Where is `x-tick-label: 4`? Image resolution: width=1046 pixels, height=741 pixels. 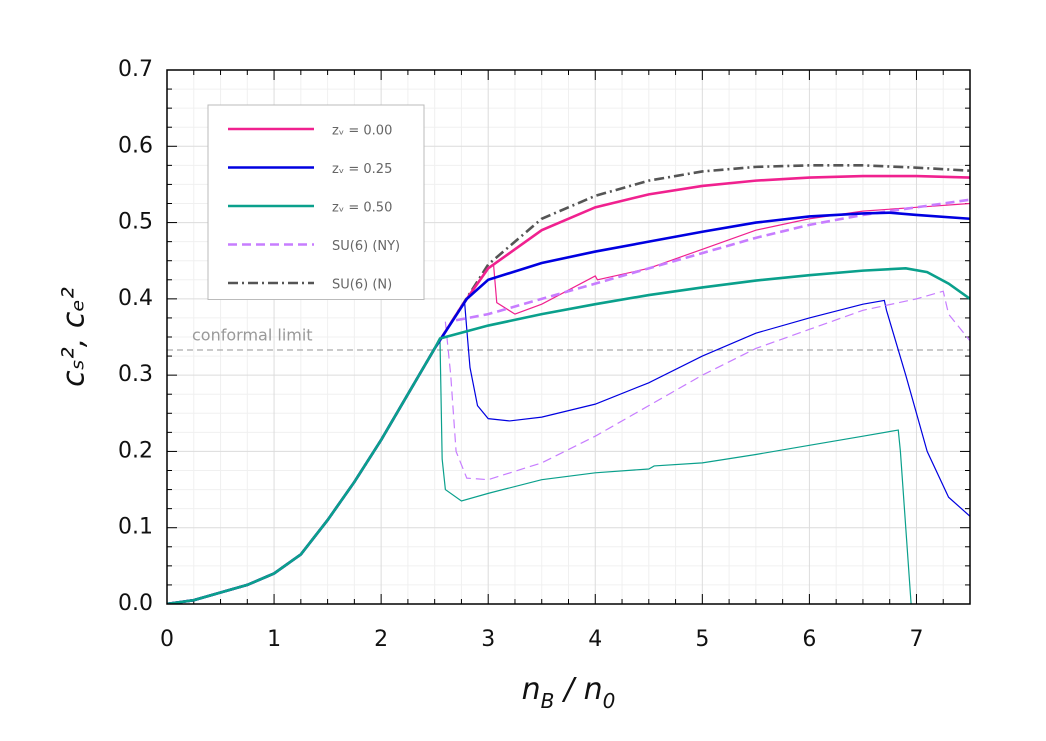 x-tick-label: 4 is located at coordinates (595, 639).